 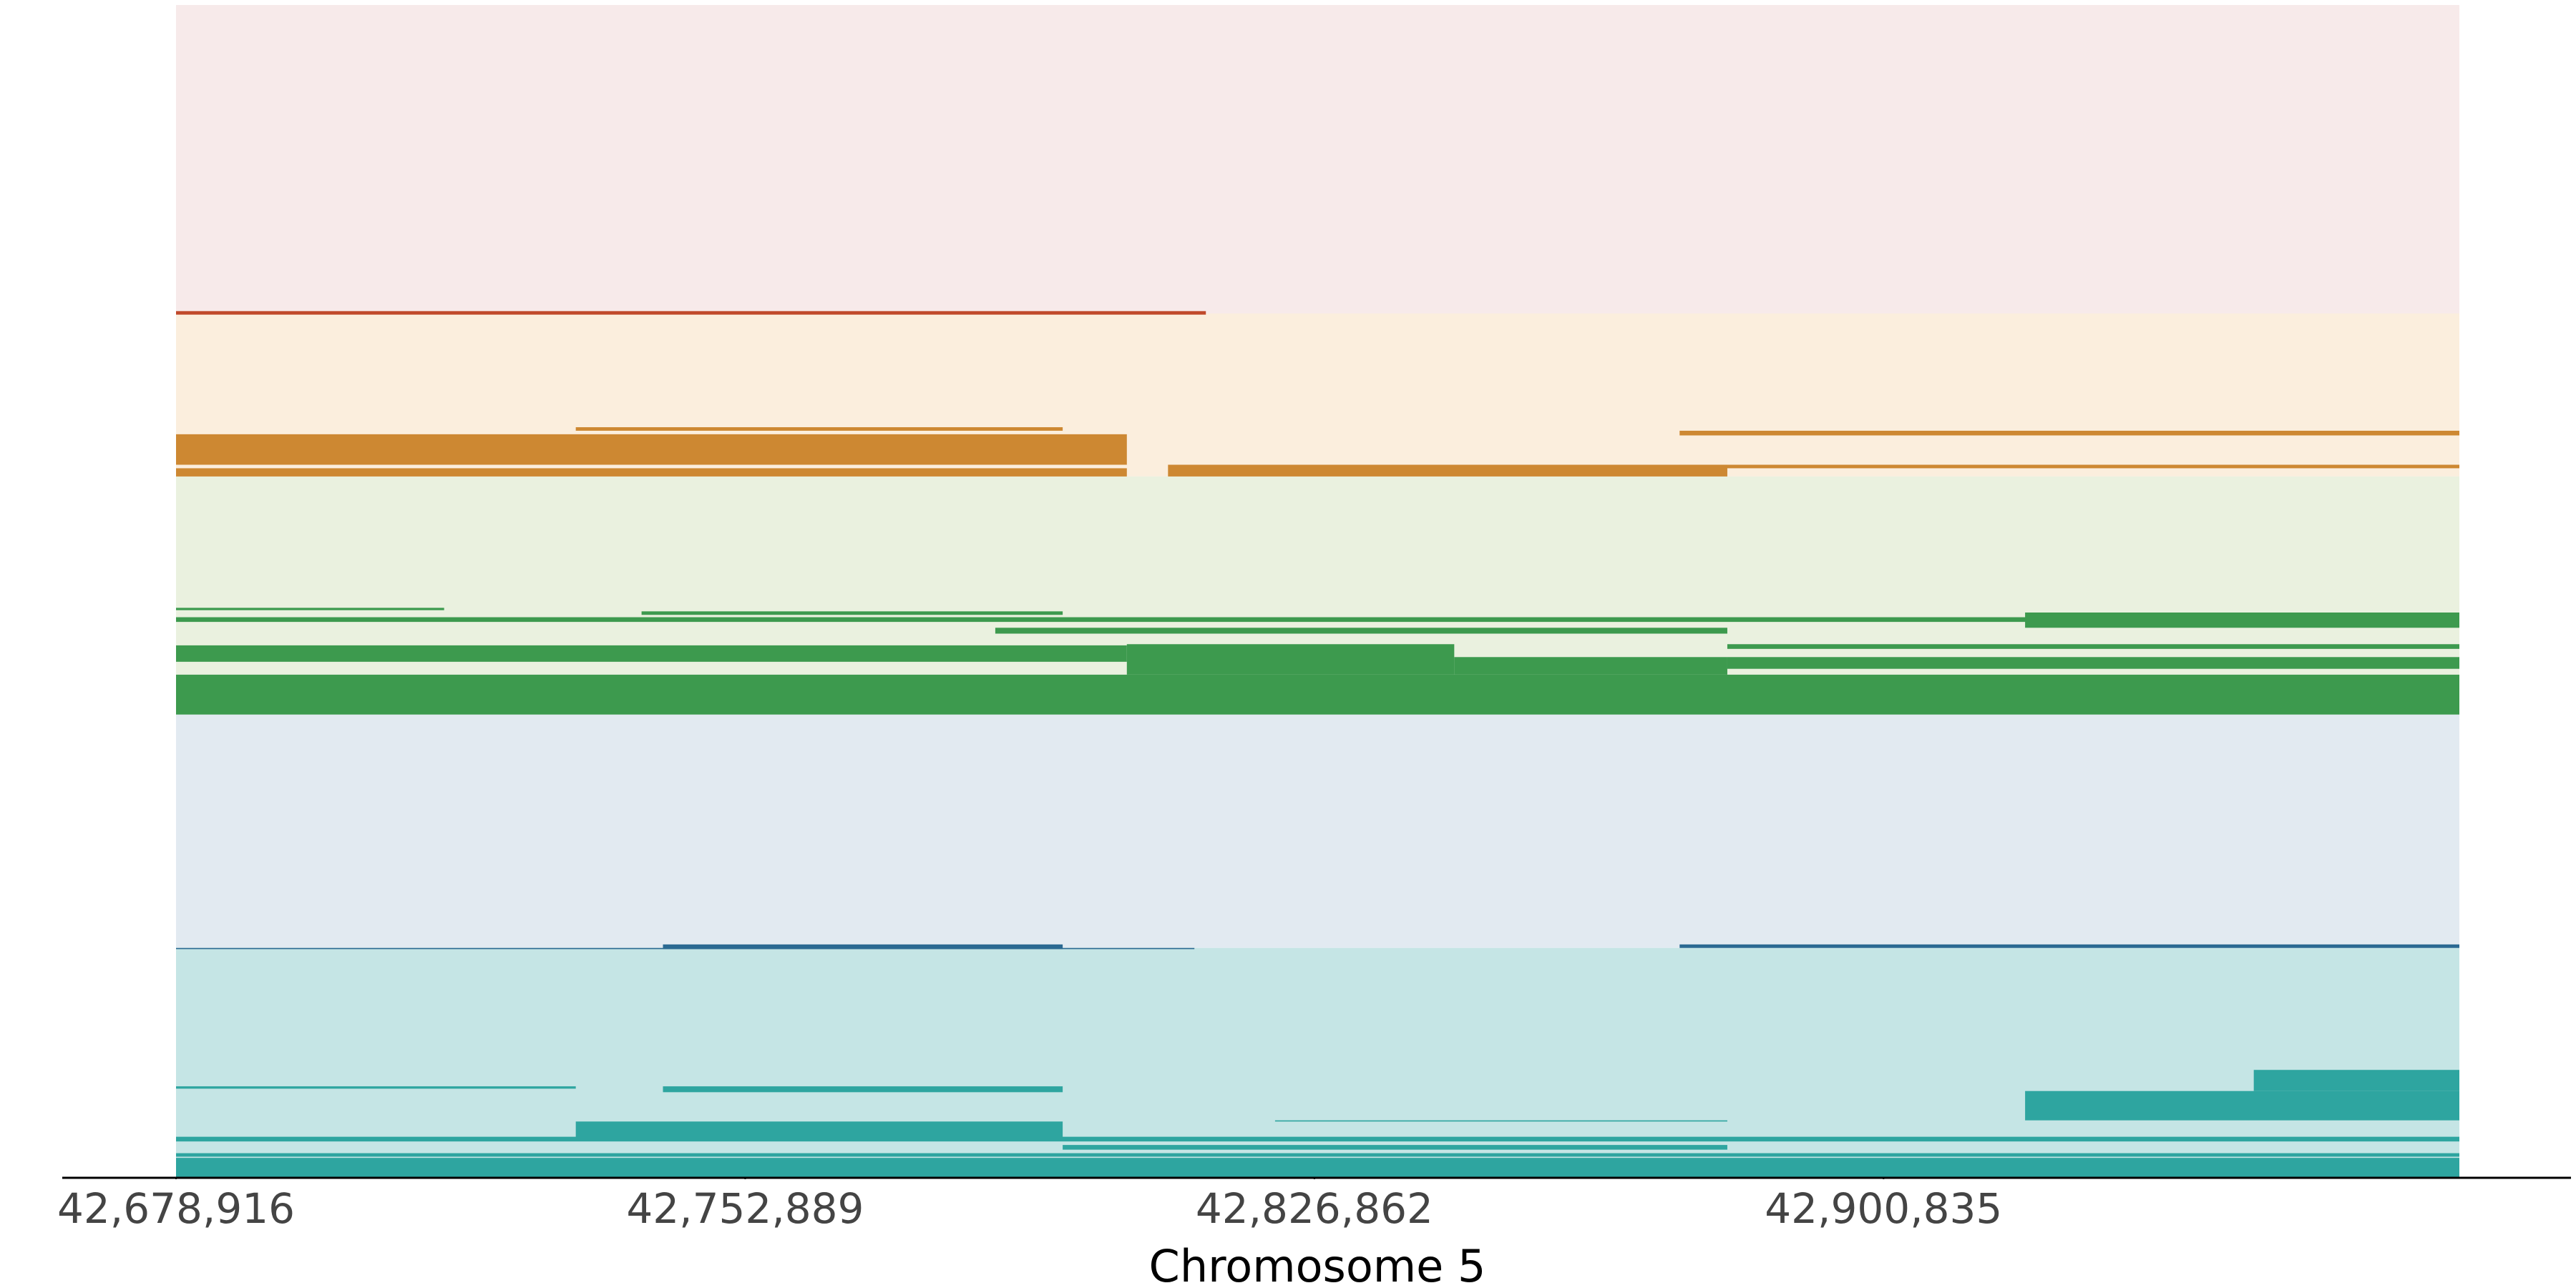 What do you see at coordinates (176, 1208) in the screenshot?
I see `x-tick-label: 42,678,916` at bounding box center [176, 1208].